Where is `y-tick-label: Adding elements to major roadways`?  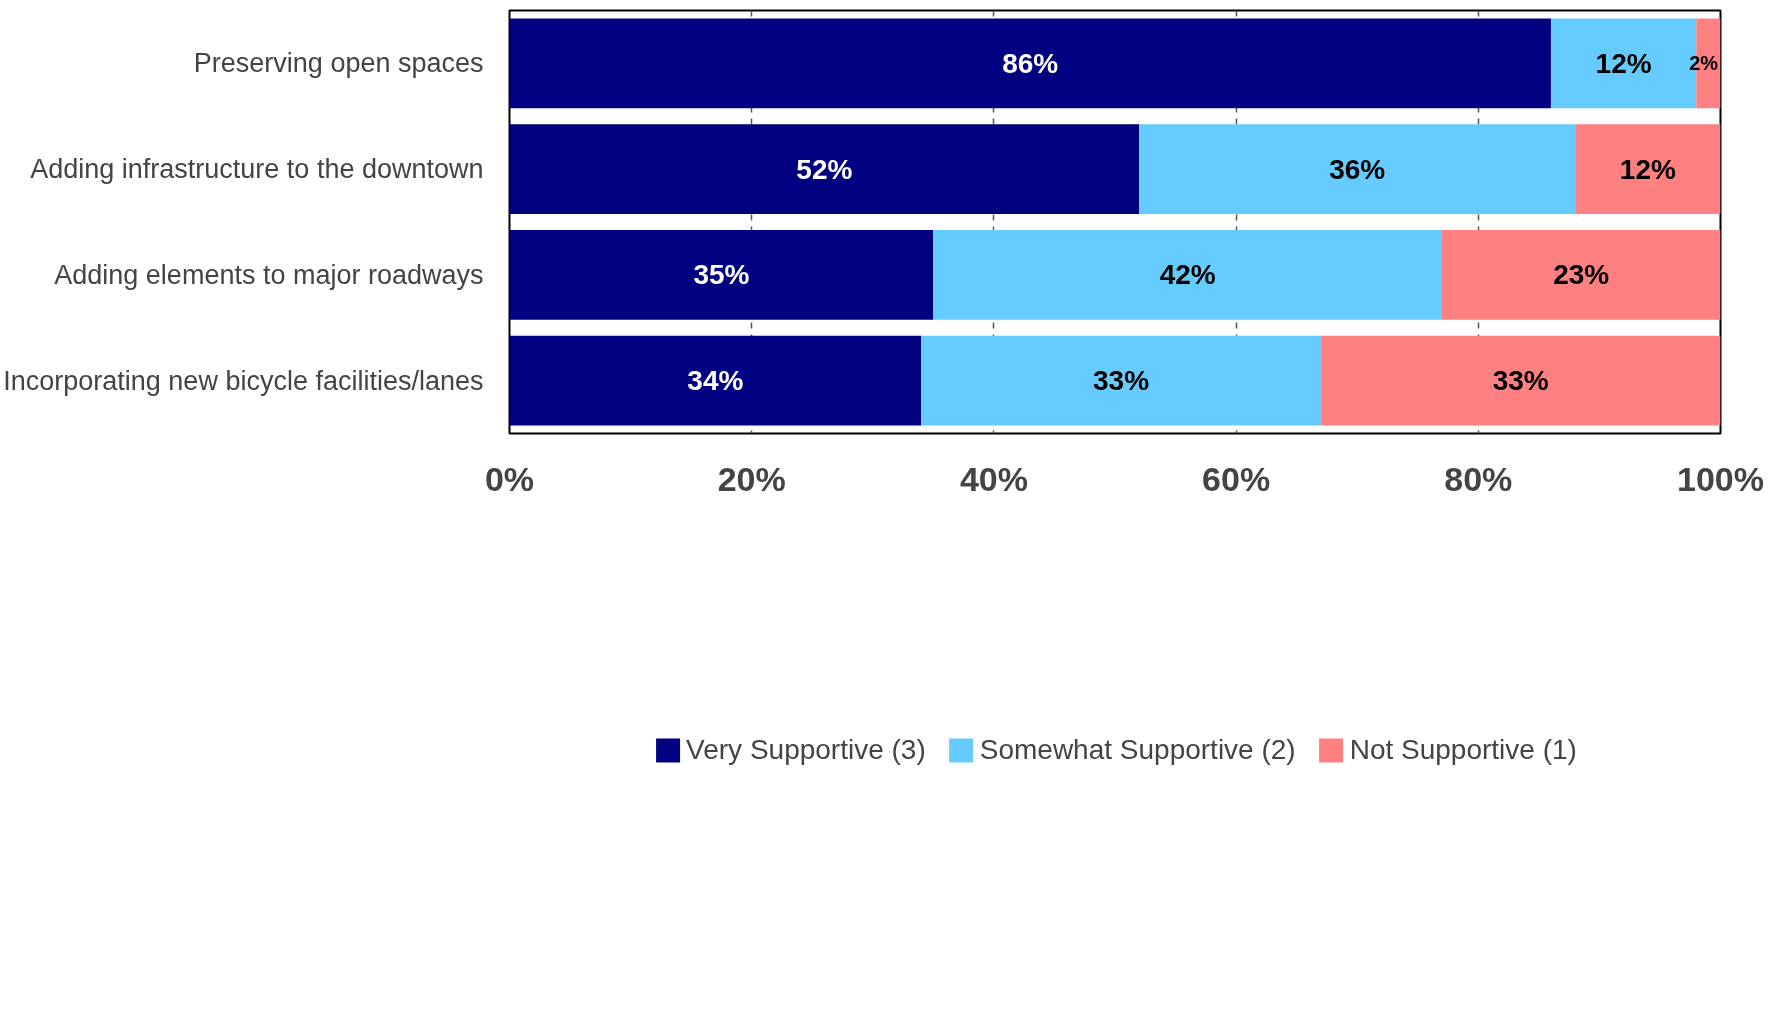
y-tick-label: Adding elements to major roadways is located at coordinates (269, 274).